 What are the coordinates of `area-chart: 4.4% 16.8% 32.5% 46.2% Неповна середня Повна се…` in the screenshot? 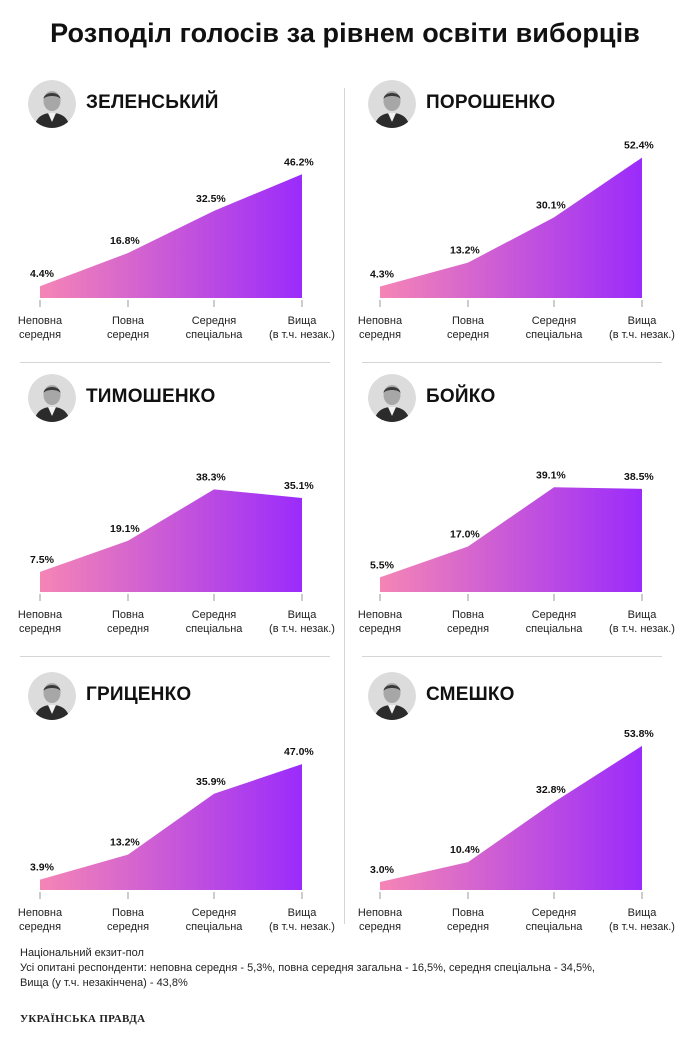 It's located at (170, 235).